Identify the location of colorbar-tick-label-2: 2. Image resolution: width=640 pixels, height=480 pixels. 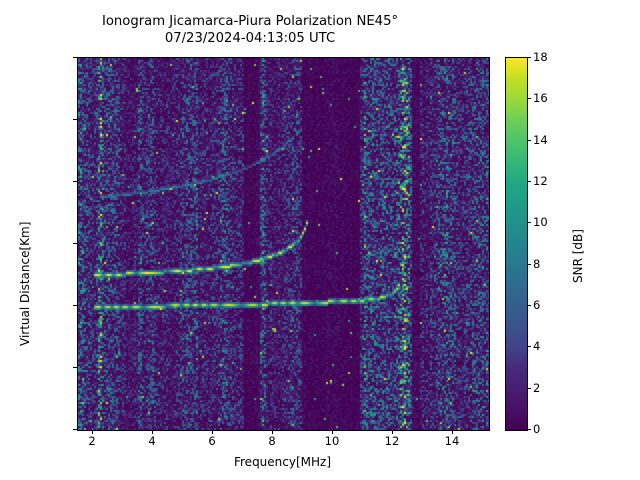
(537, 387).